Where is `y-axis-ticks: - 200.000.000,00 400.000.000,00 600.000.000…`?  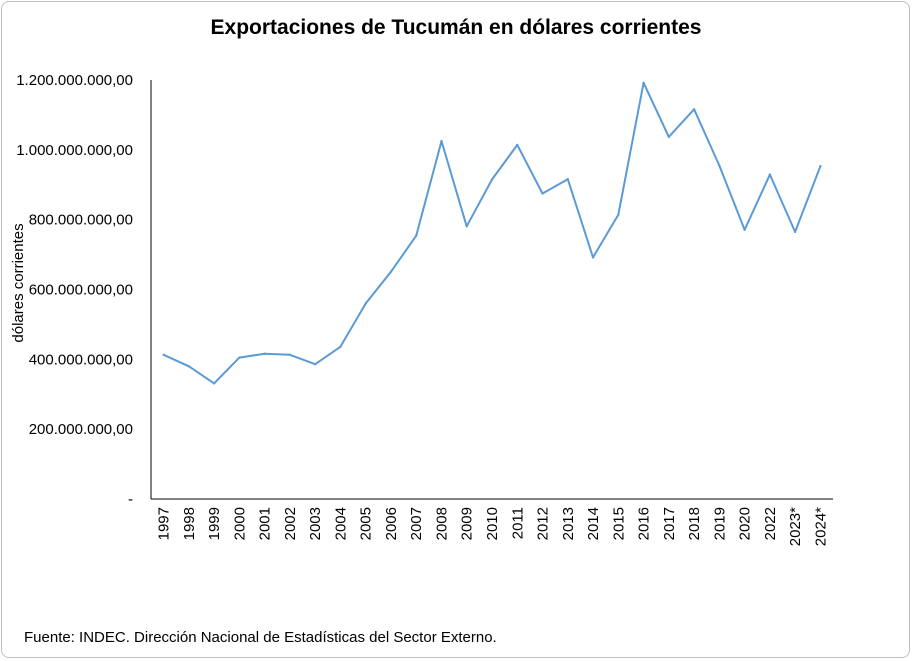
y-axis-ticks: - 200.000.000,00 400.000.000,00 600.000.000… is located at coordinates (74, 290).